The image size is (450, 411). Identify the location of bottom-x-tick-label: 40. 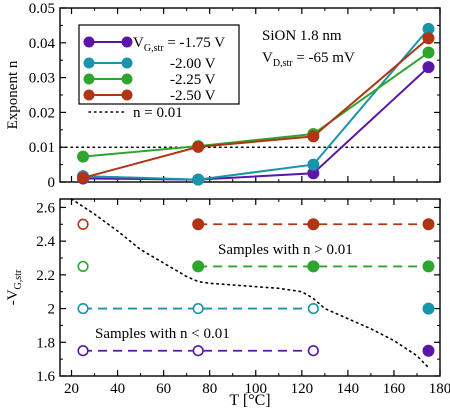
(117, 389).